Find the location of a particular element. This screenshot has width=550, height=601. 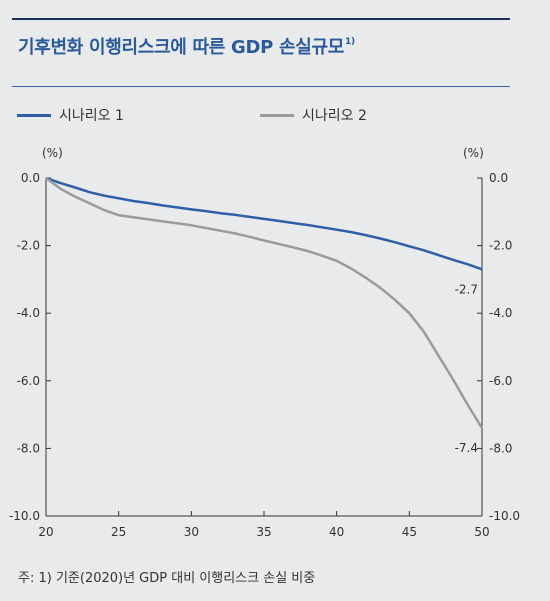

footnote: 주: 1) 기준(2020)년 GDP 대비 이행리스크 손실 비중 is located at coordinates (167, 578).